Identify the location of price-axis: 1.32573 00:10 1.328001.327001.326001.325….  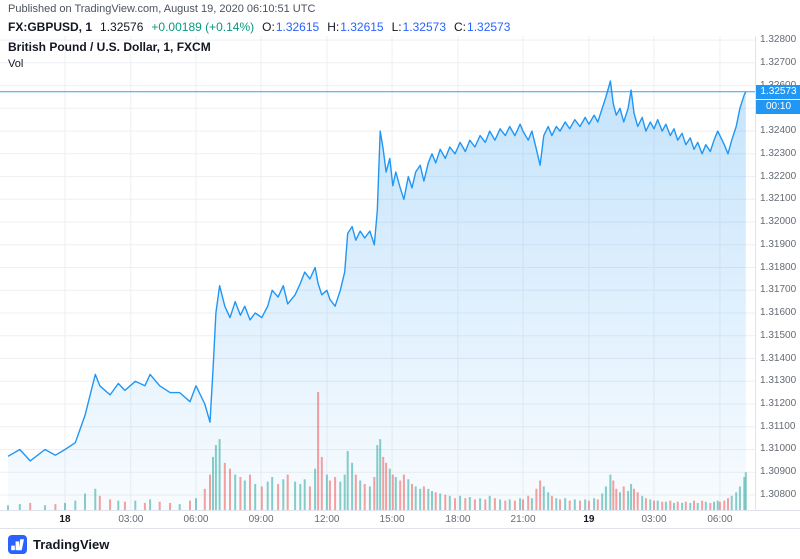
(777, 281).